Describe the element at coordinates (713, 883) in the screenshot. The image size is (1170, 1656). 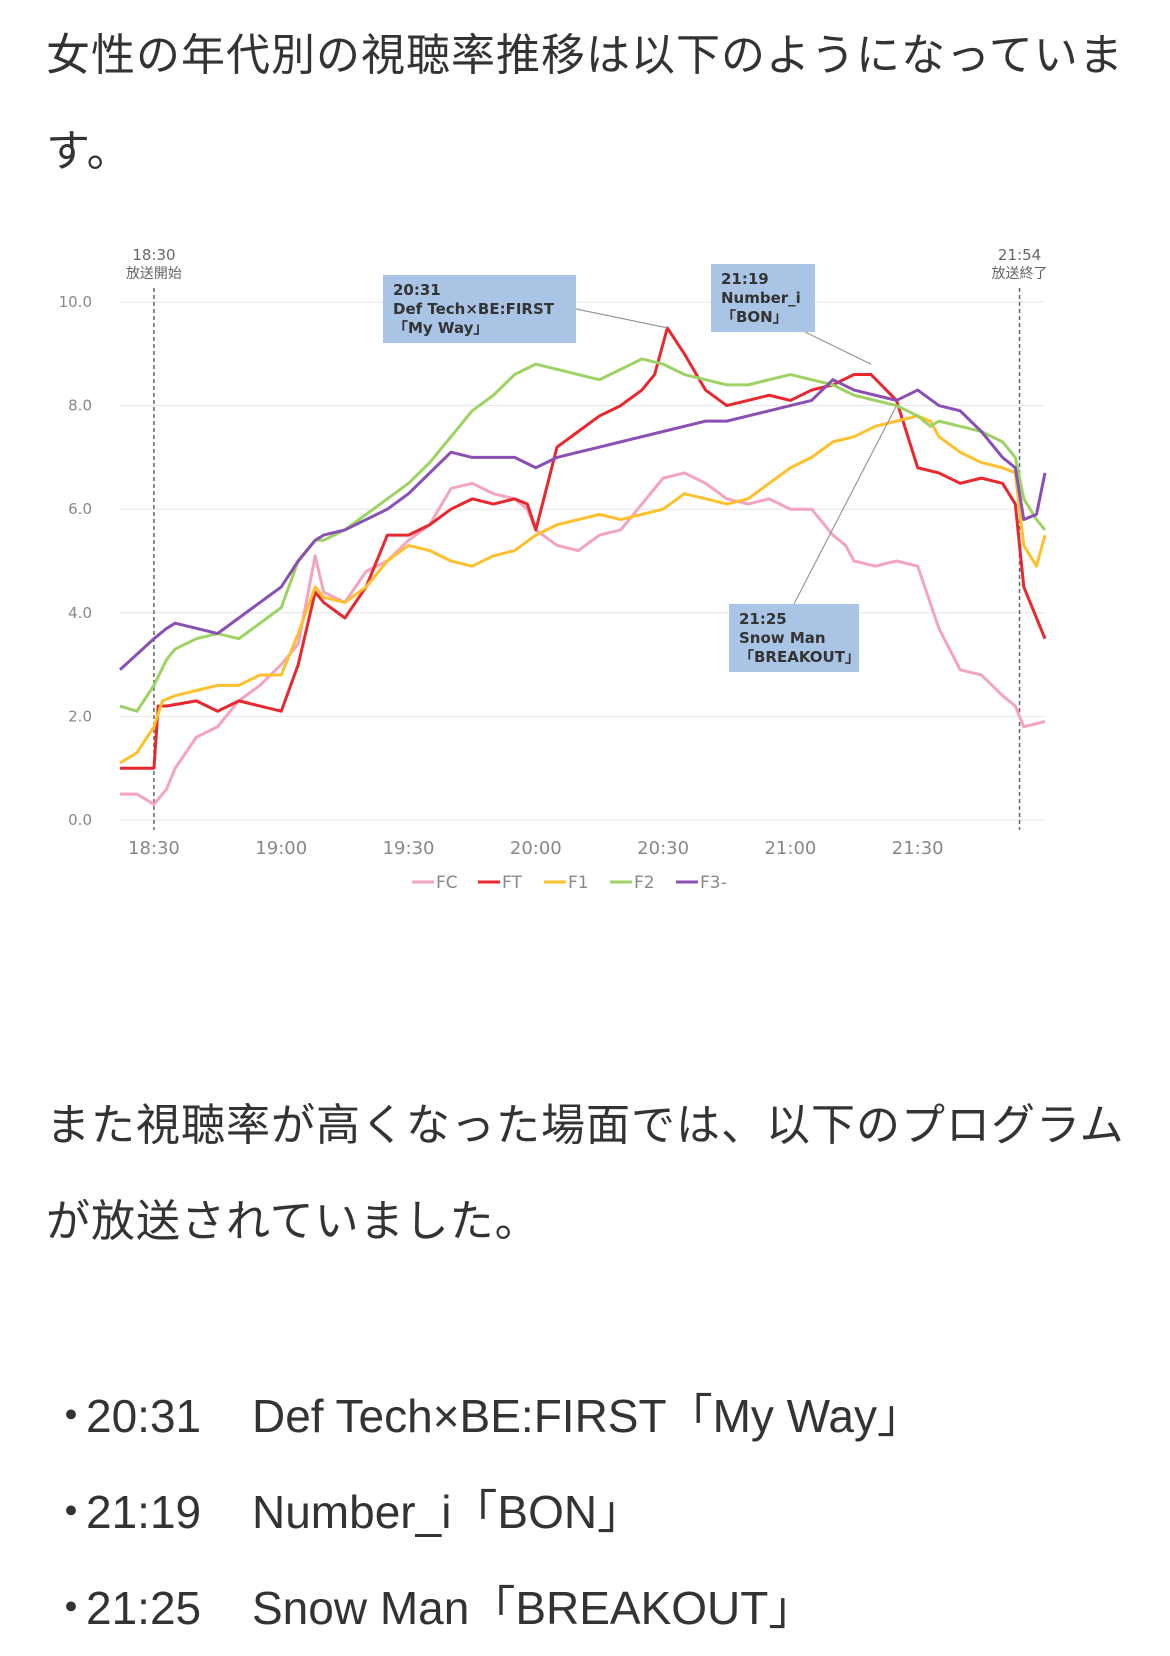
I see `legend-label: F3-` at that location.